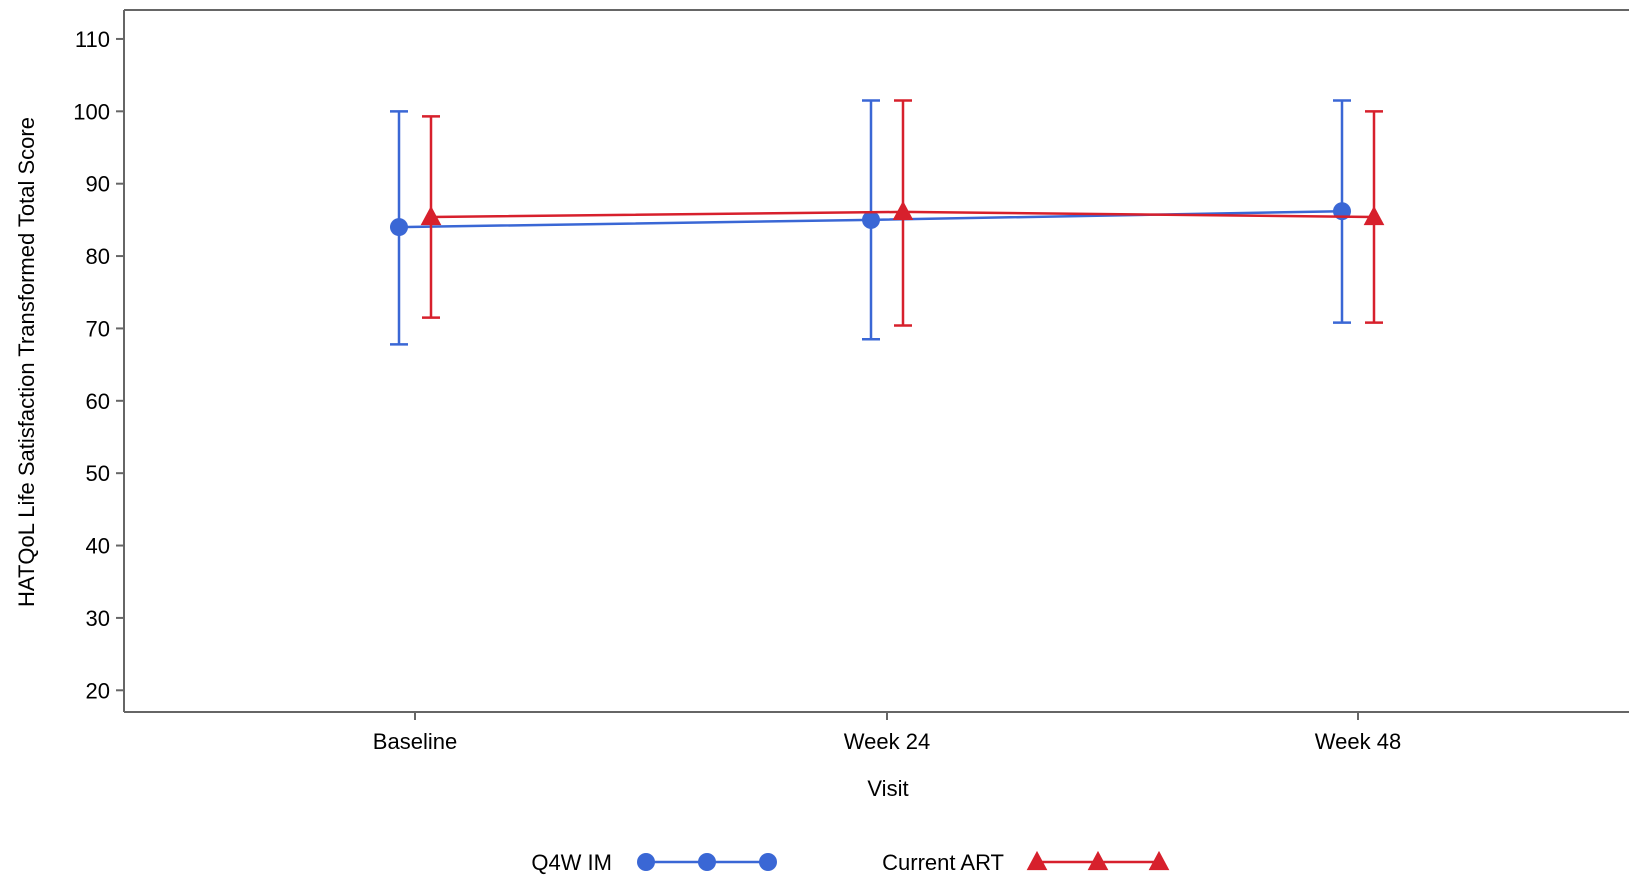 The width and height of the screenshot is (1629, 877). Describe the element at coordinates (571, 862) in the screenshot. I see `legend-label-1: Q4W IM` at that location.